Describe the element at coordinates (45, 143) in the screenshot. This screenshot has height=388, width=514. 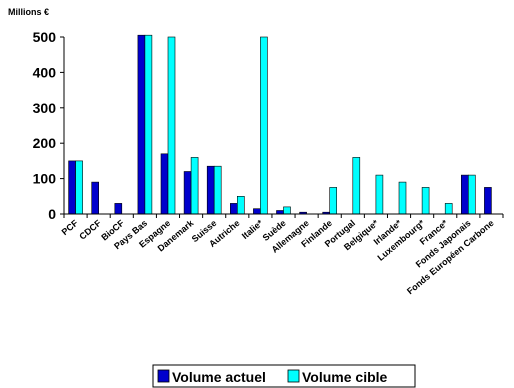
I see `y-tick-label: 200` at that location.